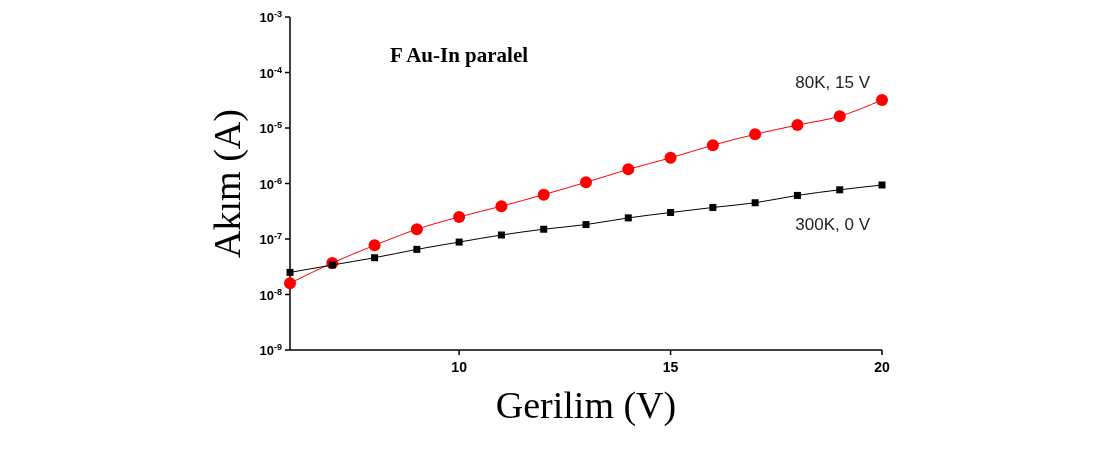  I want to click on y-tick-label: 10$^{-5}$, so click(270, 128).